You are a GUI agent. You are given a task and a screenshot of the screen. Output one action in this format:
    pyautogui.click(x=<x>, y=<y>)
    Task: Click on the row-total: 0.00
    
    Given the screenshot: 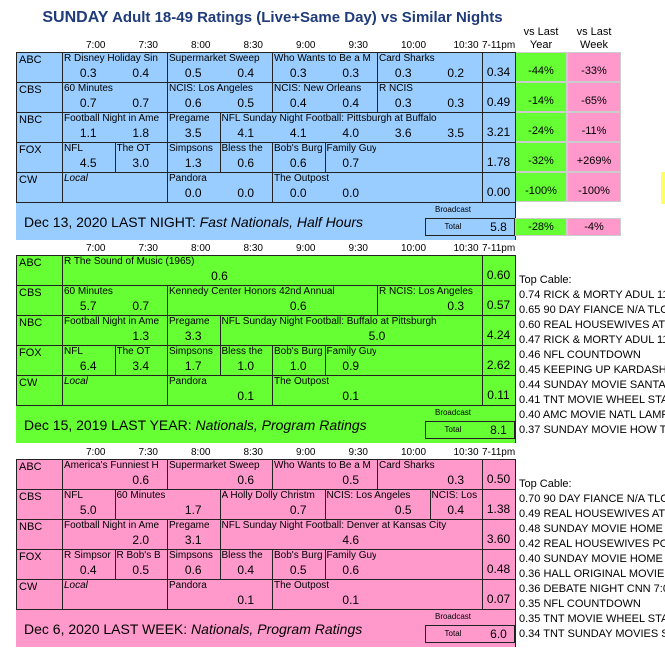 What is the action you would take?
    pyautogui.click(x=498, y=192)
    